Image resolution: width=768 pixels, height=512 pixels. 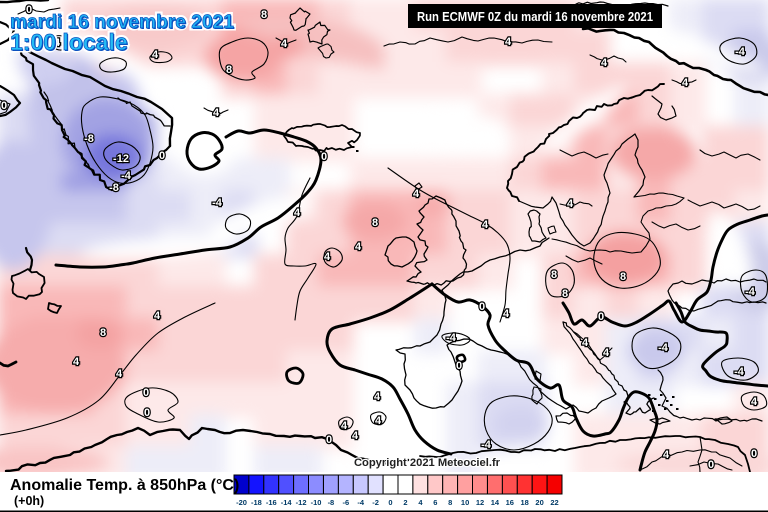 I want to click on svg-text:Run ECMWF 0Z du mardi 16 novem: Run ECMWF 0Z du mardi 16 novembre 2021, so click(x=535, y=17).